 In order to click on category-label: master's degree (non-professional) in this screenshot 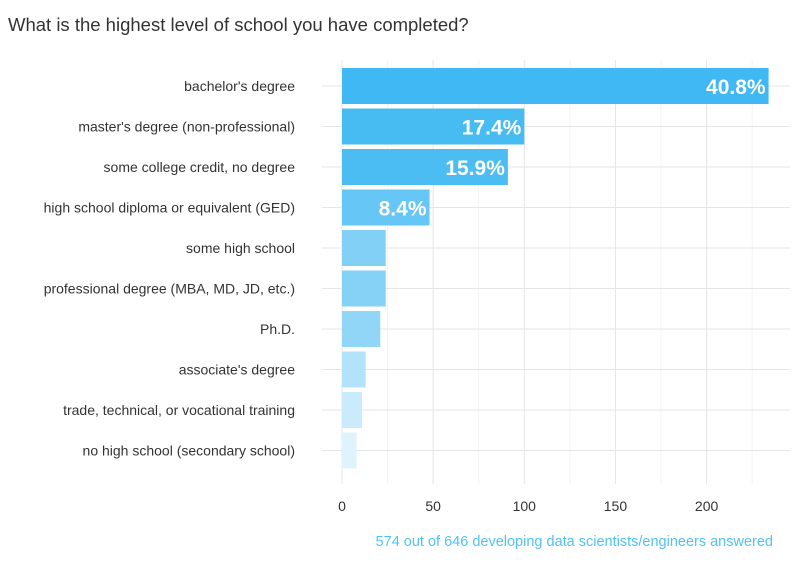, I will do `click(186, 127)`.